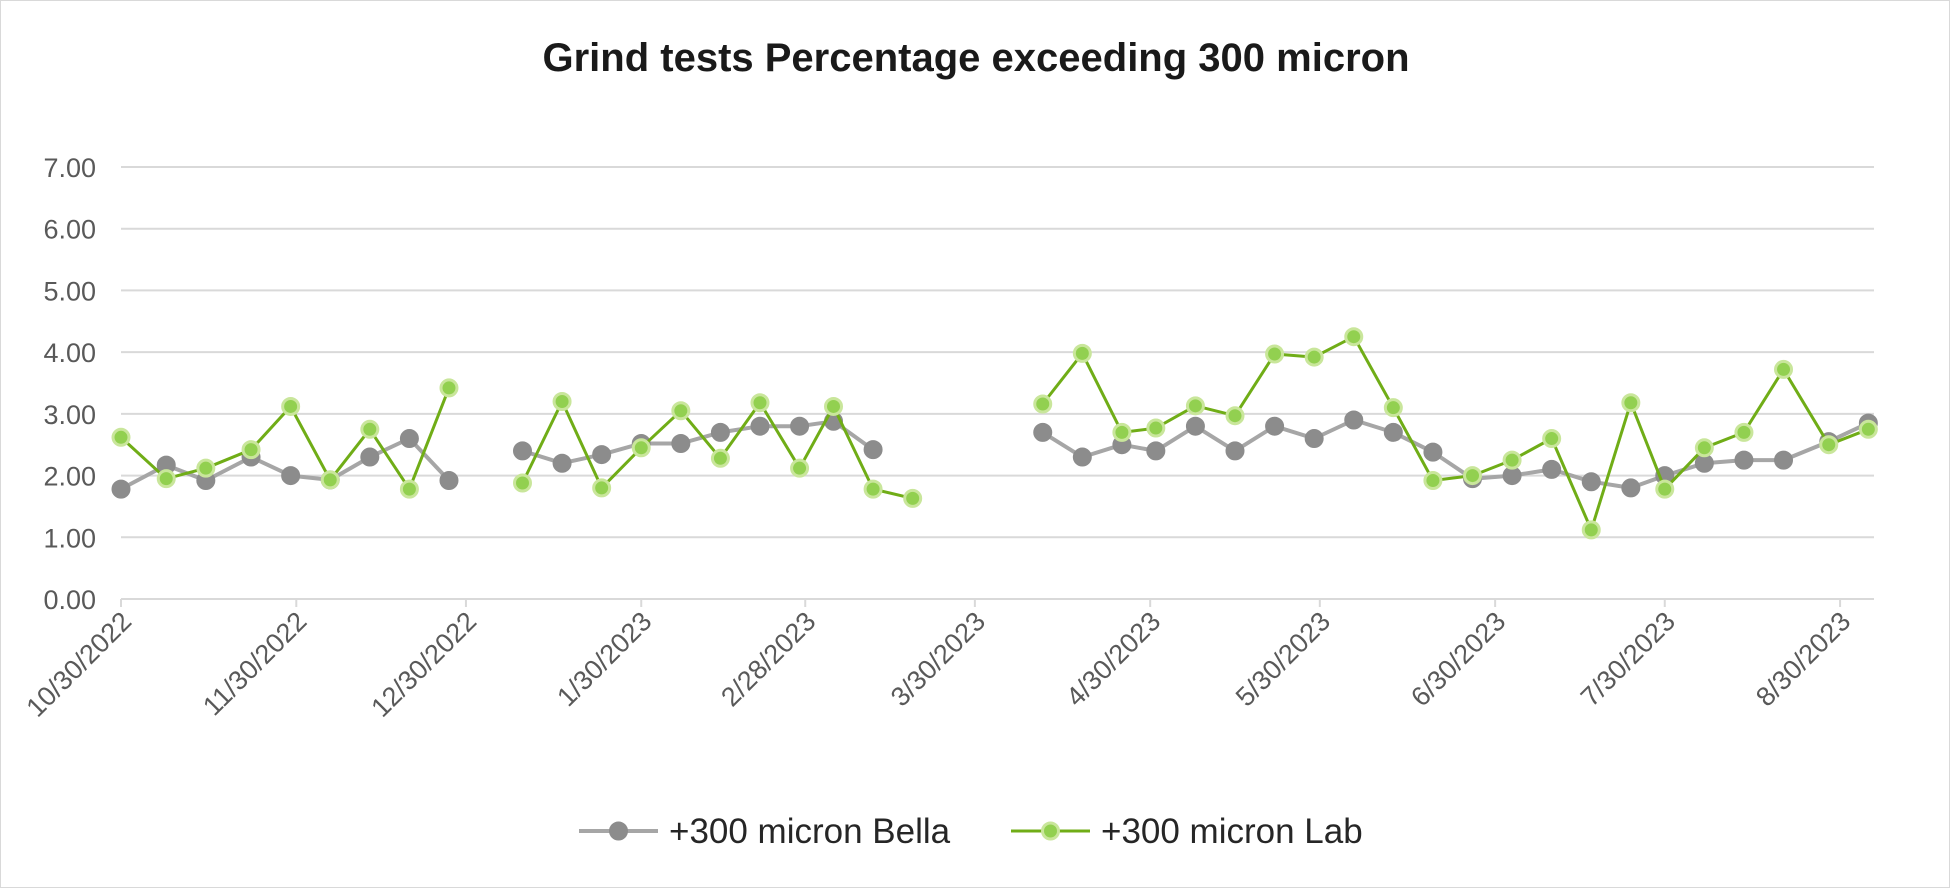 Image resolution: width=1950 pixels, height=888 pixels. I want to click on y-tick-label: 3.00, so click(69, 415).